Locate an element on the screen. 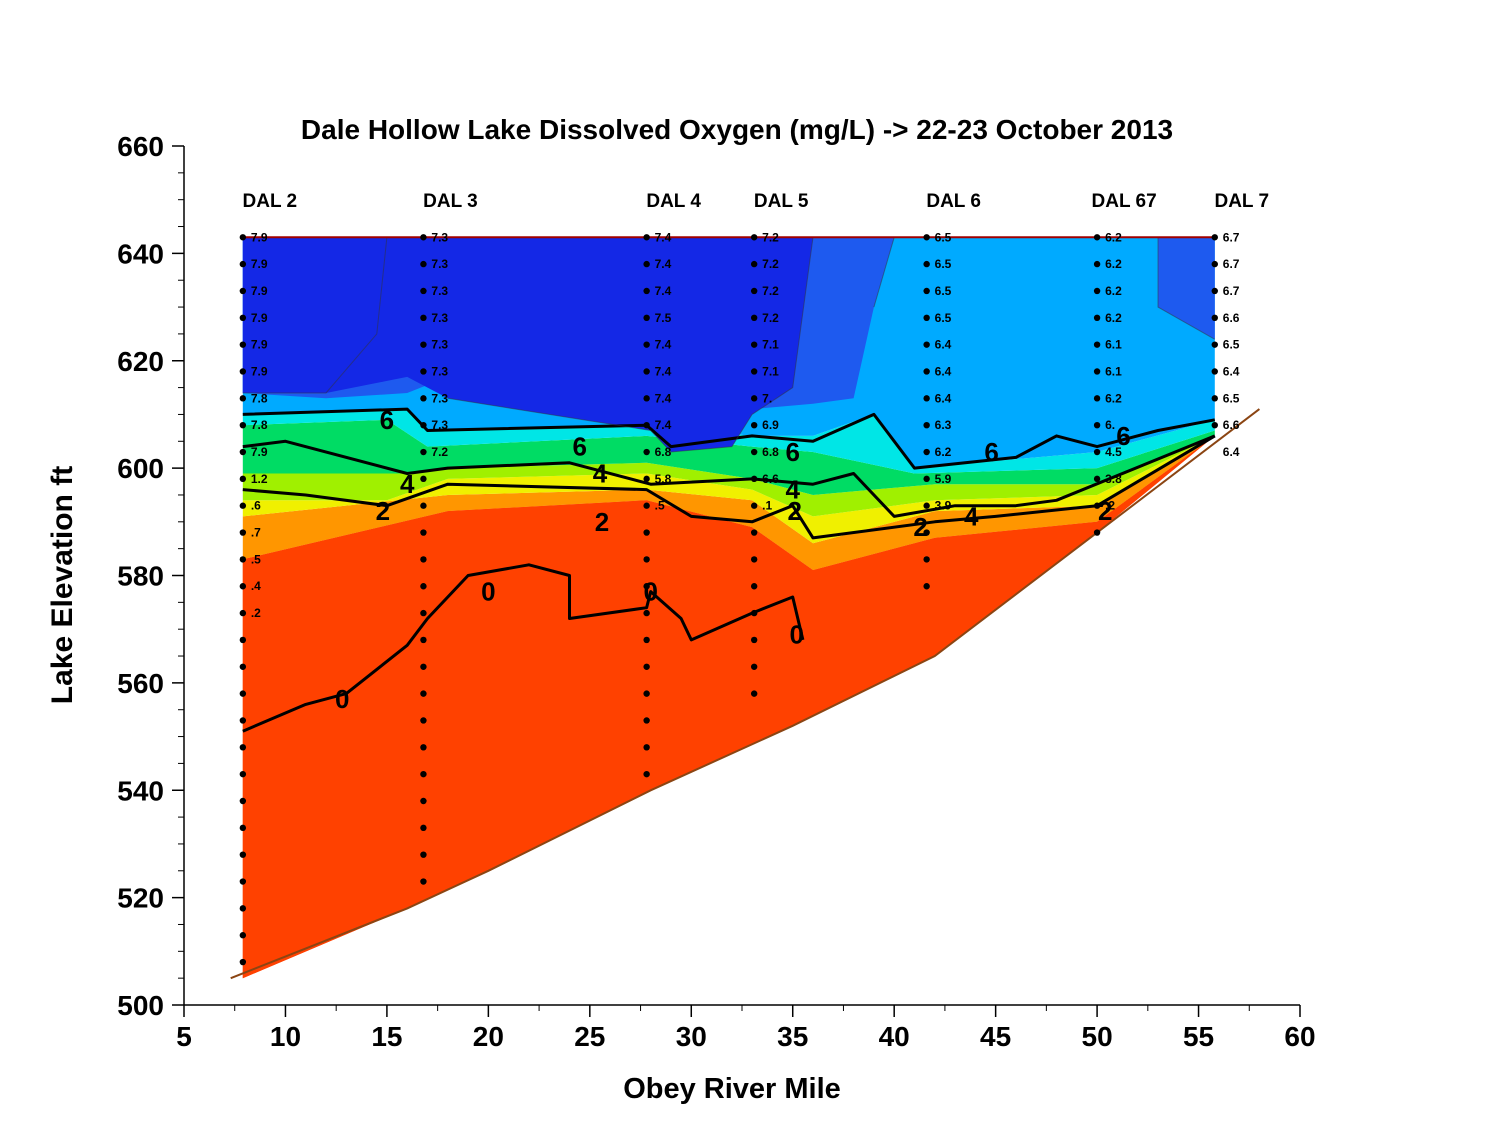 The width and height of the screenshot is (1487, 1148). sample-value: 4.5 is located at coordinates (1113, 452).